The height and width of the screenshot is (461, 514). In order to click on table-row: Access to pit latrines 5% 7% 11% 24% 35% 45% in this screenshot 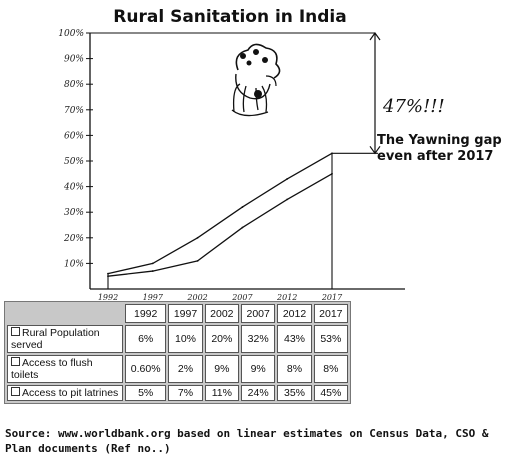, I will do `click(177, 393)`.